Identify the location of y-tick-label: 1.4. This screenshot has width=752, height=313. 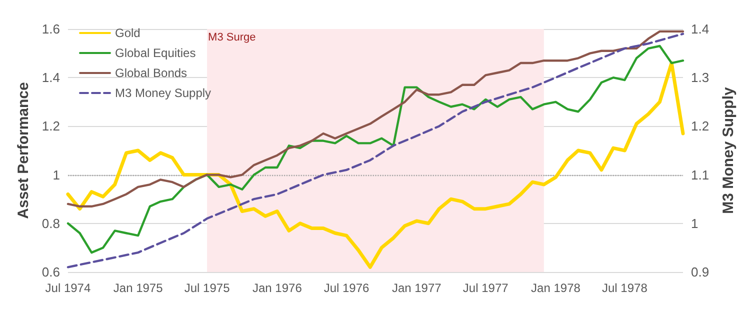
(51, 78).